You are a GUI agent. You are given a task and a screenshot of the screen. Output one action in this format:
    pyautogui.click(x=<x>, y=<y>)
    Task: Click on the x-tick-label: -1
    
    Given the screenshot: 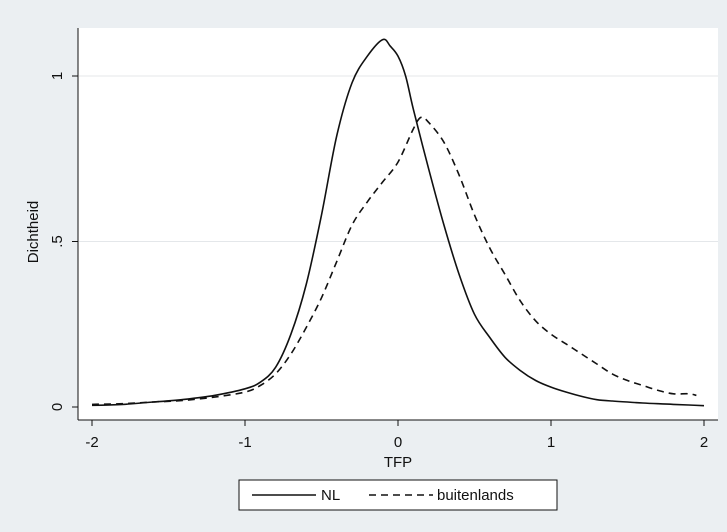 What is the action you would take?
    pyautogui.click(x=244, y=442)
    